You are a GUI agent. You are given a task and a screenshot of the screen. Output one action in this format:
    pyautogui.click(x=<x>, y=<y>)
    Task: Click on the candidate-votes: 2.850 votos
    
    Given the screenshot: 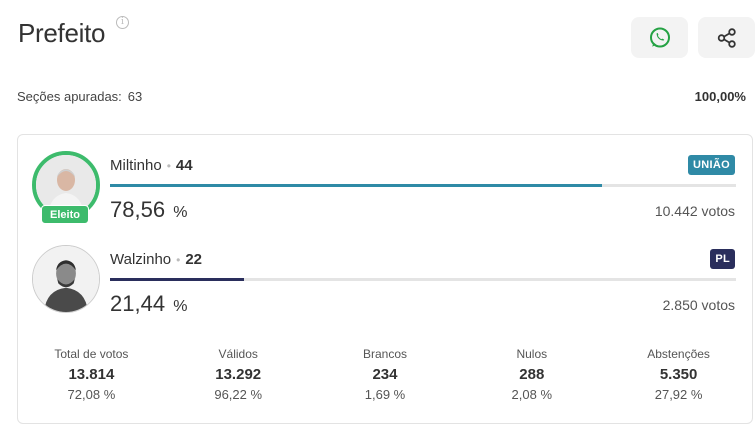 What is the action you would take?
    pyautogui.click(x=698, y=305)
    